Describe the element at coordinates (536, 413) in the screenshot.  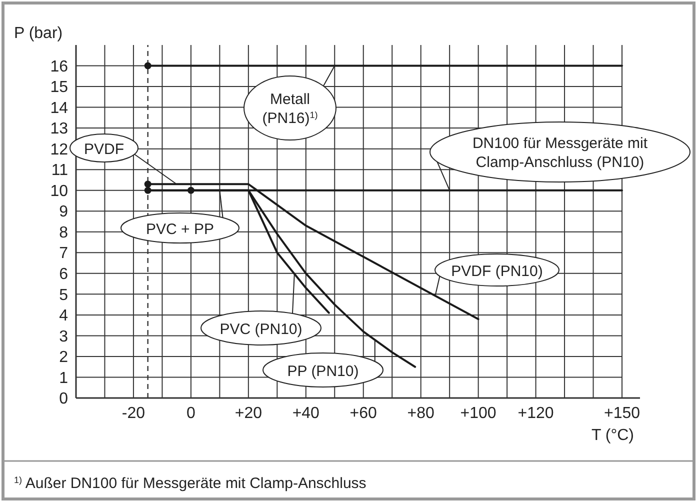
I see `x-tick-label: +120` at that location.